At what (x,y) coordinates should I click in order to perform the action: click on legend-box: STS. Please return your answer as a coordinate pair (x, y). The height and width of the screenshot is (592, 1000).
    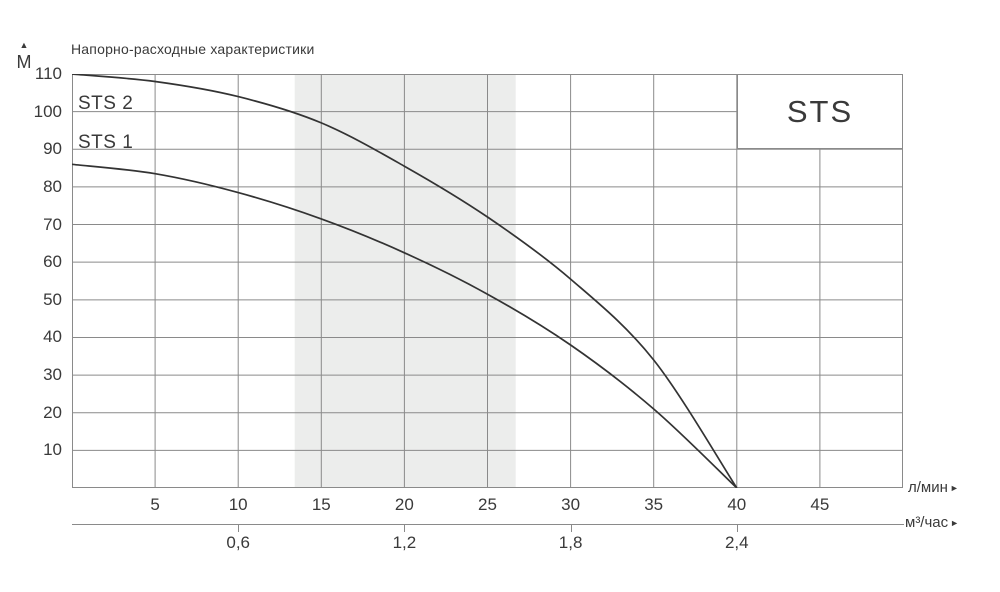
    Looking at the image, I should click on (820, 111).